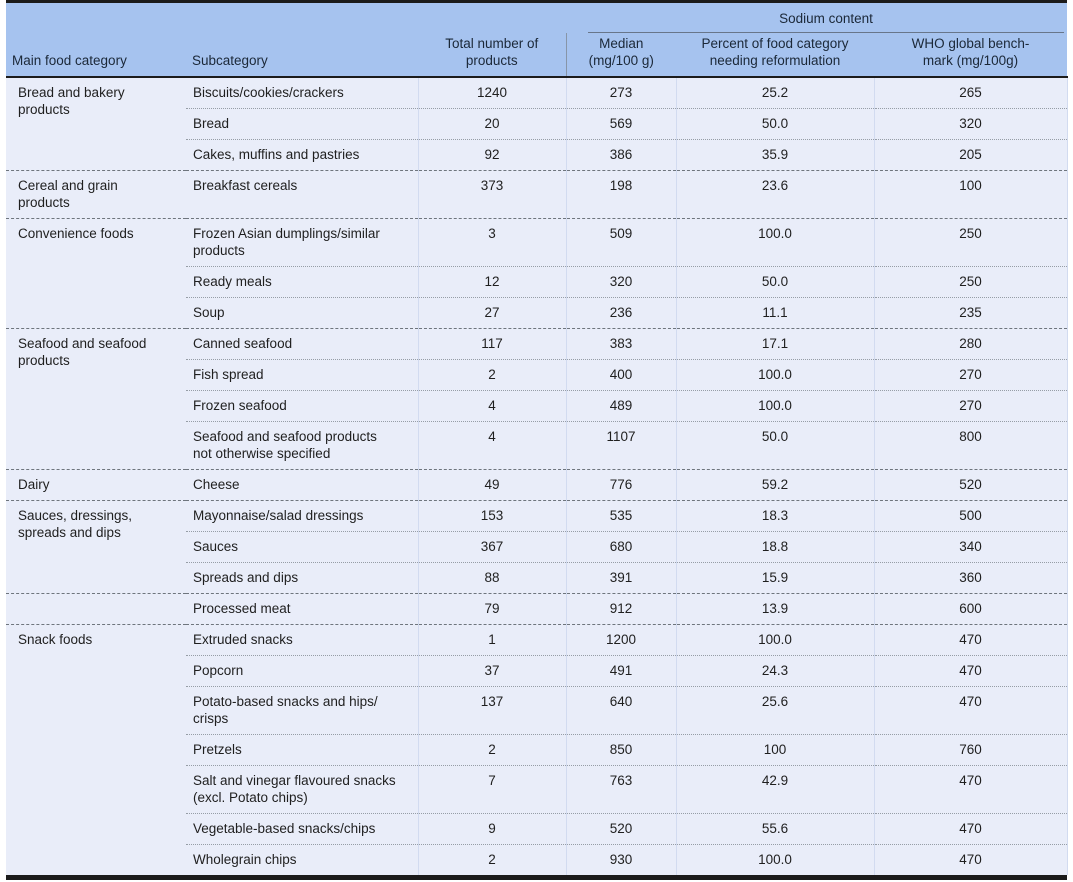 The height and width of the screenshot is (882, 1073). I want to click on median-sodium-cell: 491, so click(620, 671).